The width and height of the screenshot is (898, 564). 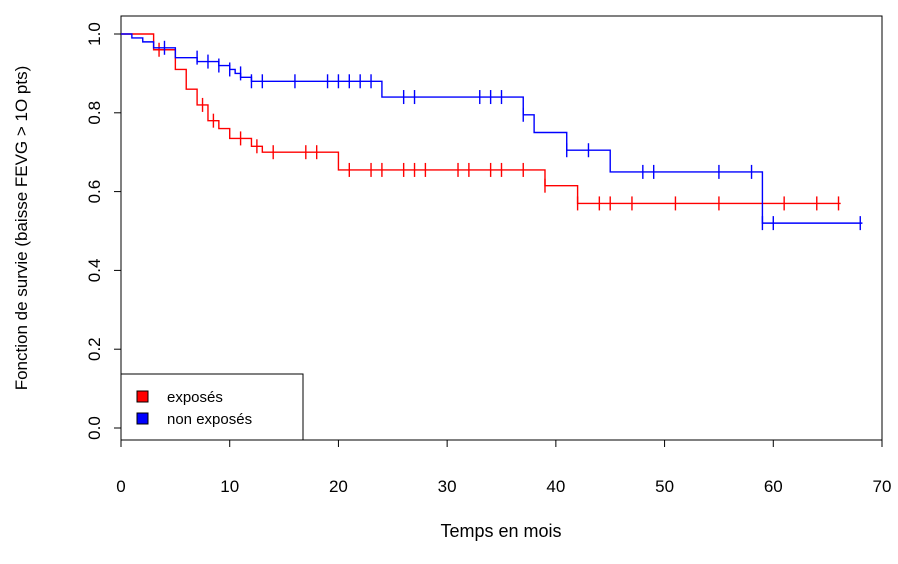 I want to click on x-tick-label: 30, so click(x=447, y=486).